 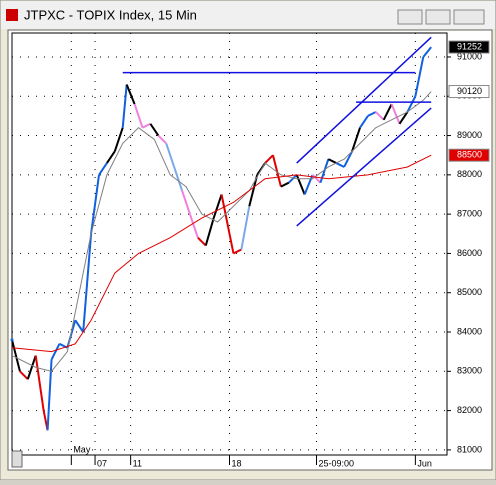 What do you see at coordinates (410, 17) in the screenshot?
I see `minimize-button` at bounding box center [410, 17].